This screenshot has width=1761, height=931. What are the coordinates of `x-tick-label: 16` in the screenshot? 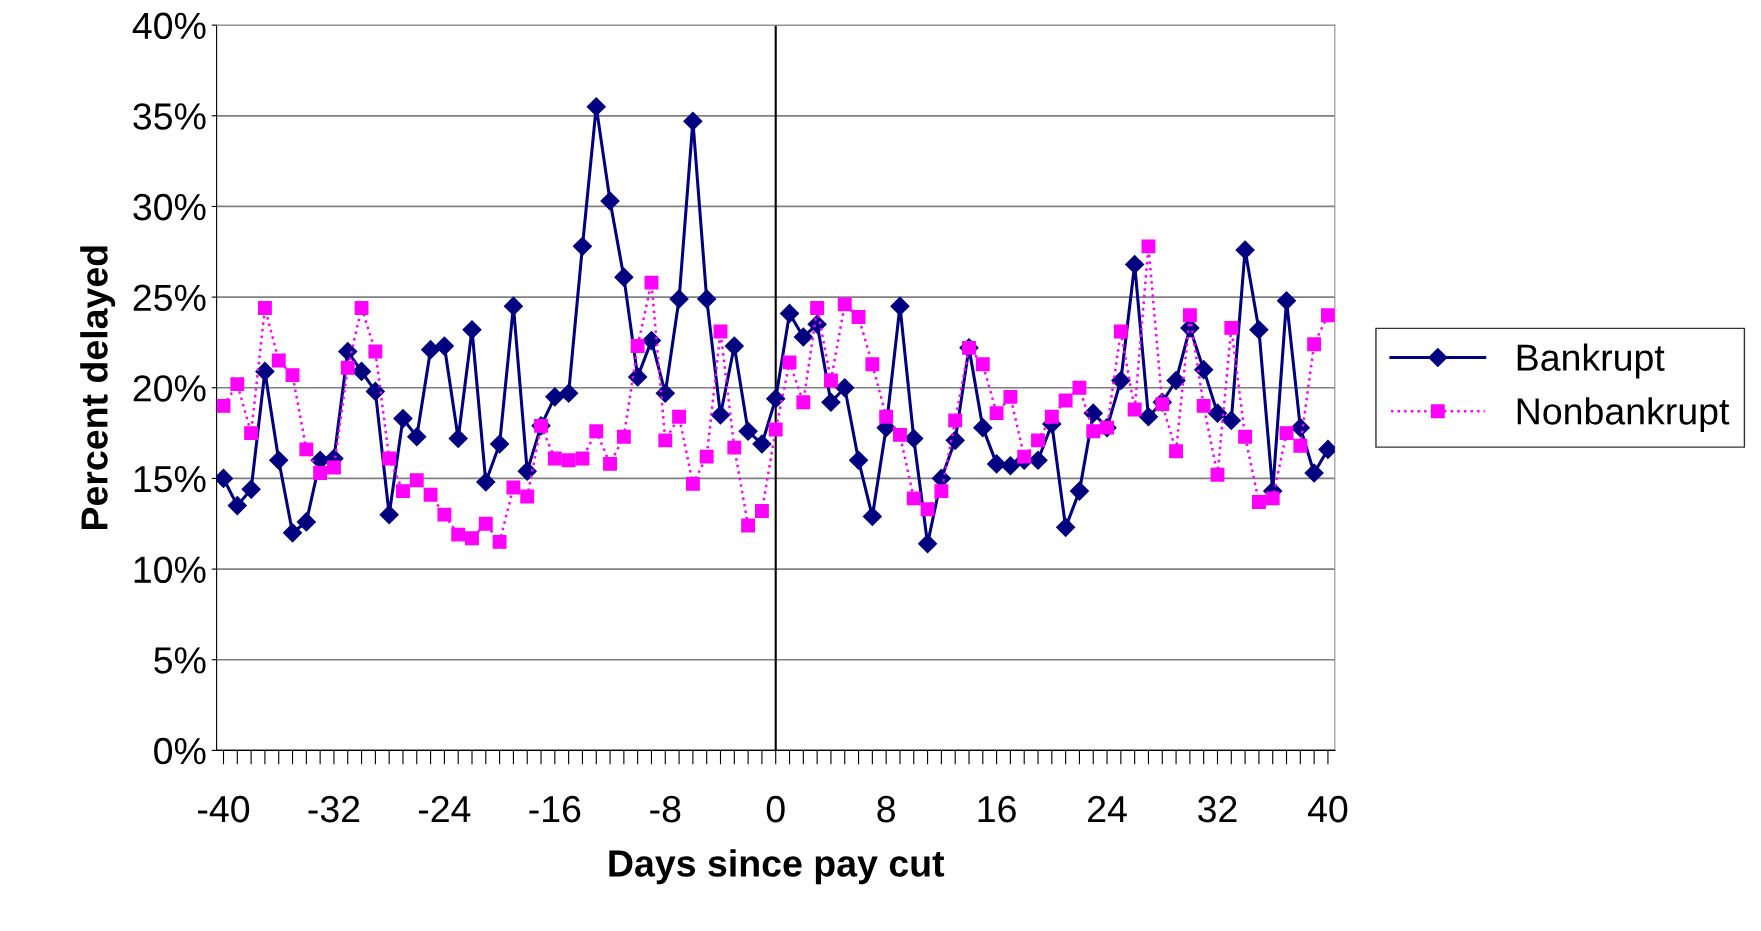 It's located at (997, 809).